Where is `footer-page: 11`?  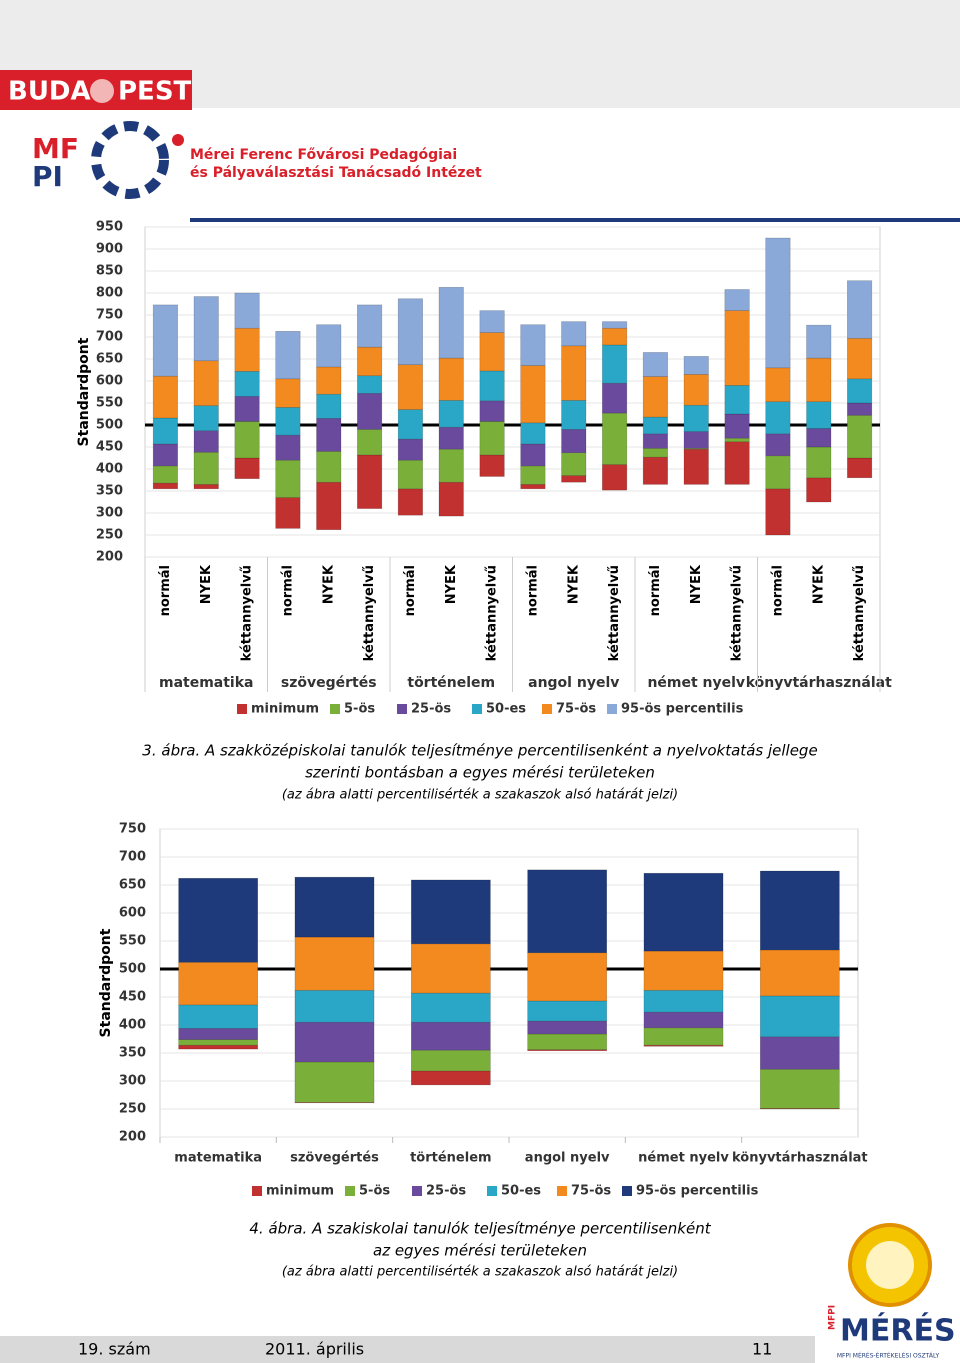 footer-page: 11 is located at coordinates (762, 1349).